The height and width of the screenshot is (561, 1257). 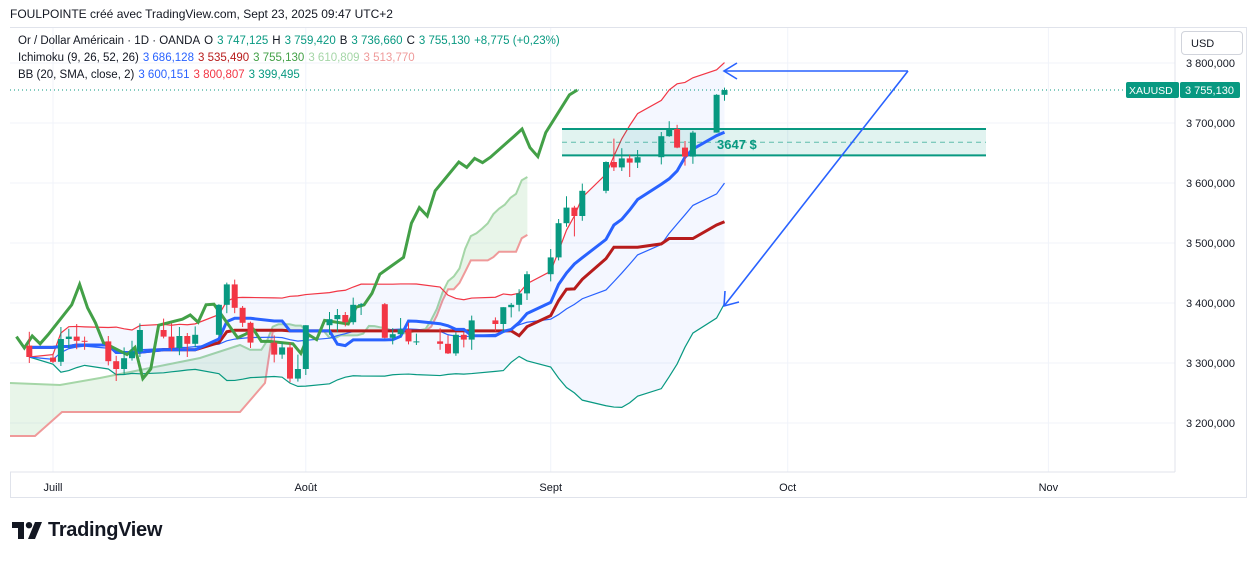 What do you see at coordinates (78, 58) in the screenshot?
I see `legend-ichimoku-name: Ichimoku (9, 26, 52, 26)` at bounding box center [78, 58].